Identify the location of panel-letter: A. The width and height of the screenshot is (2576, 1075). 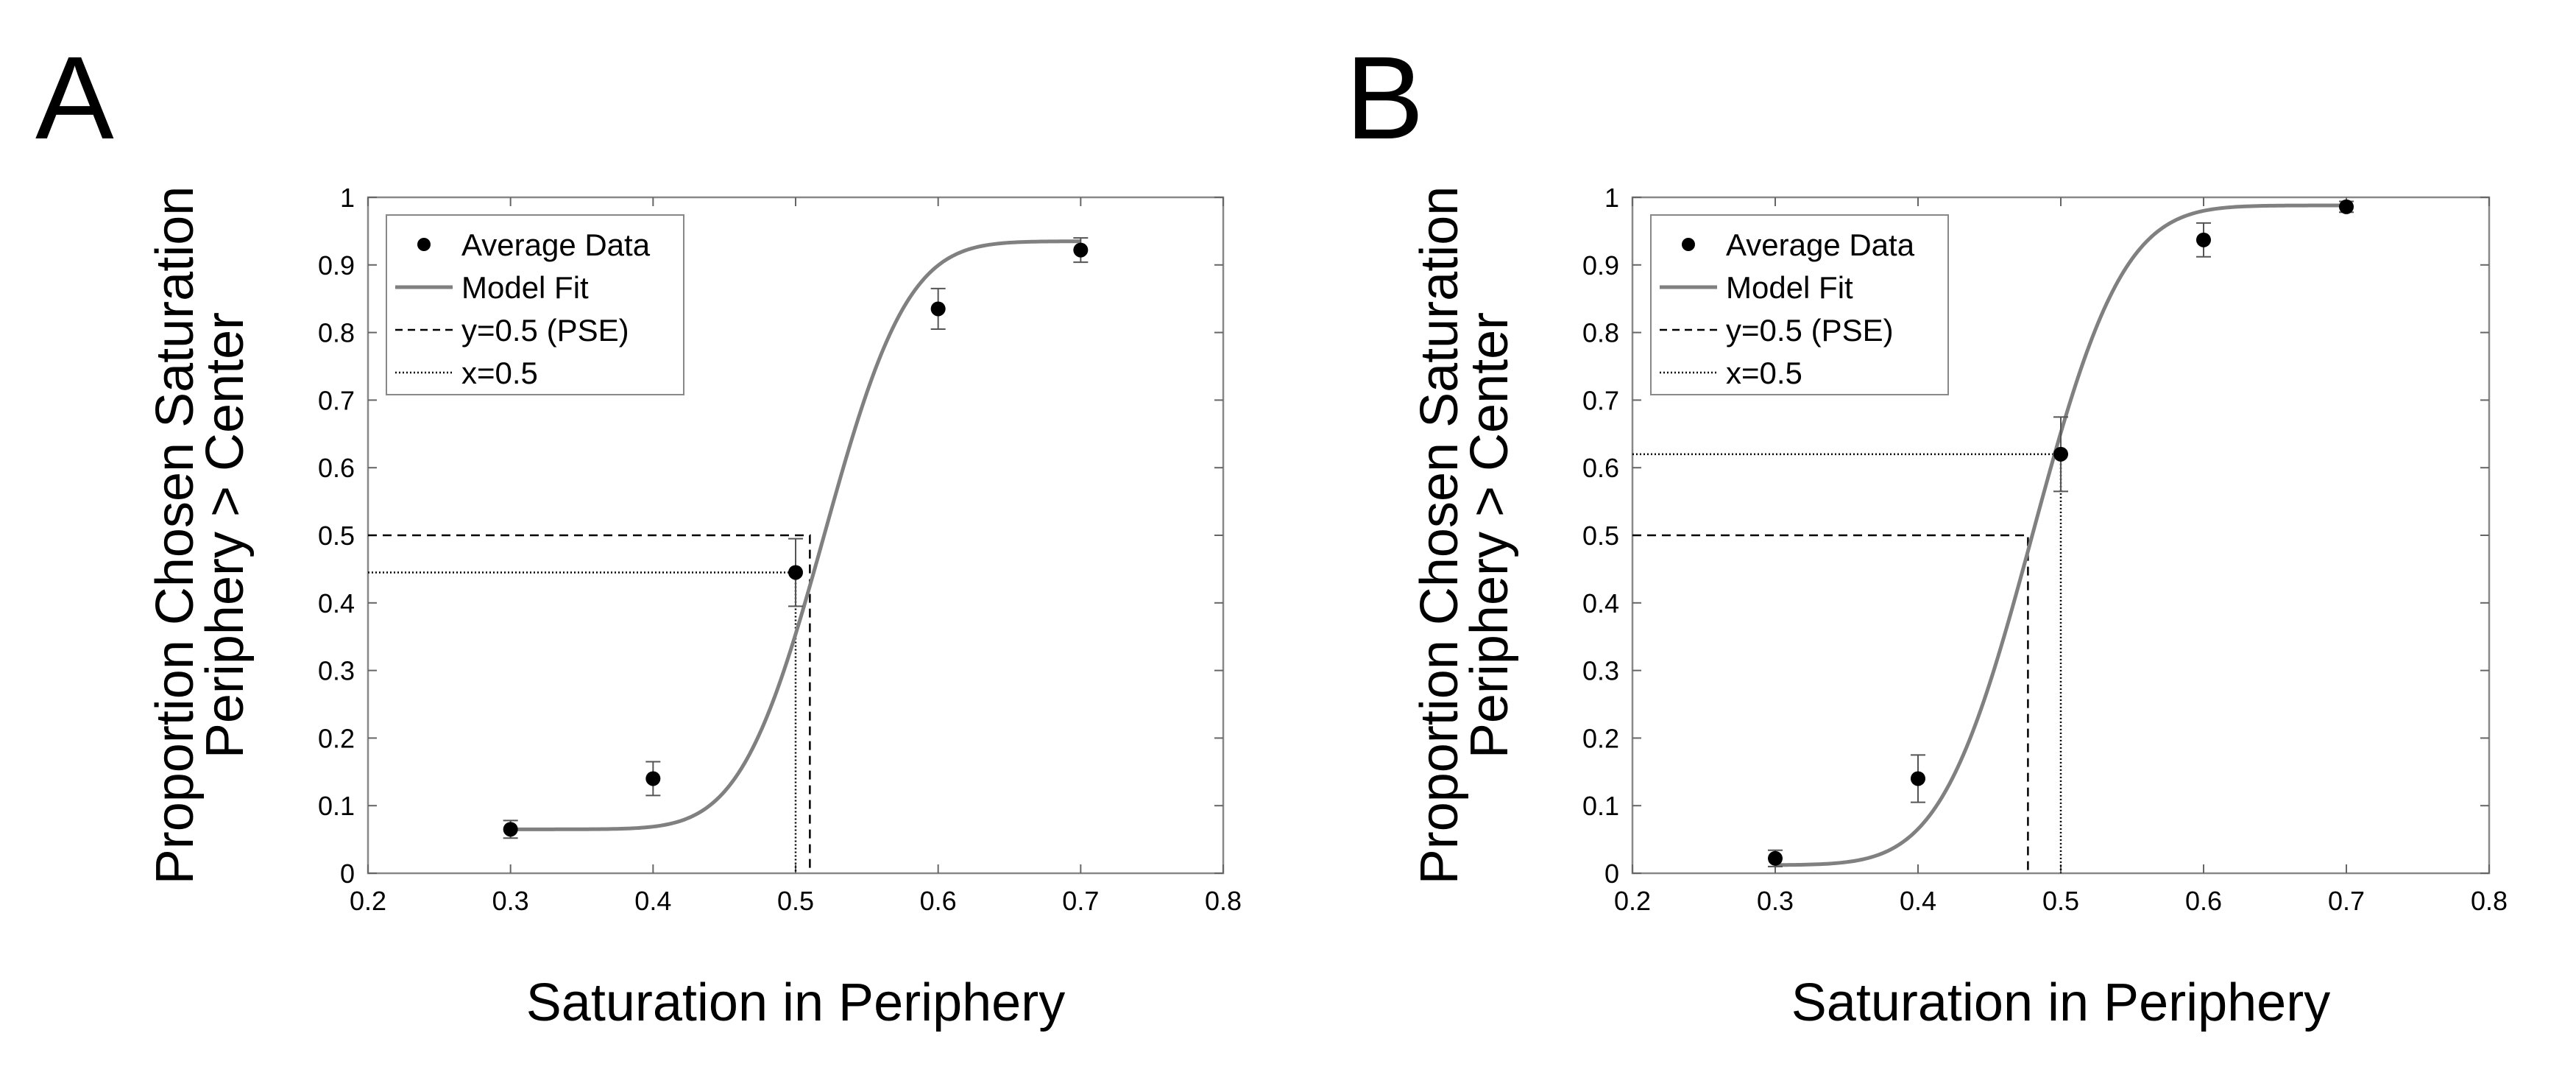
(74, 97).